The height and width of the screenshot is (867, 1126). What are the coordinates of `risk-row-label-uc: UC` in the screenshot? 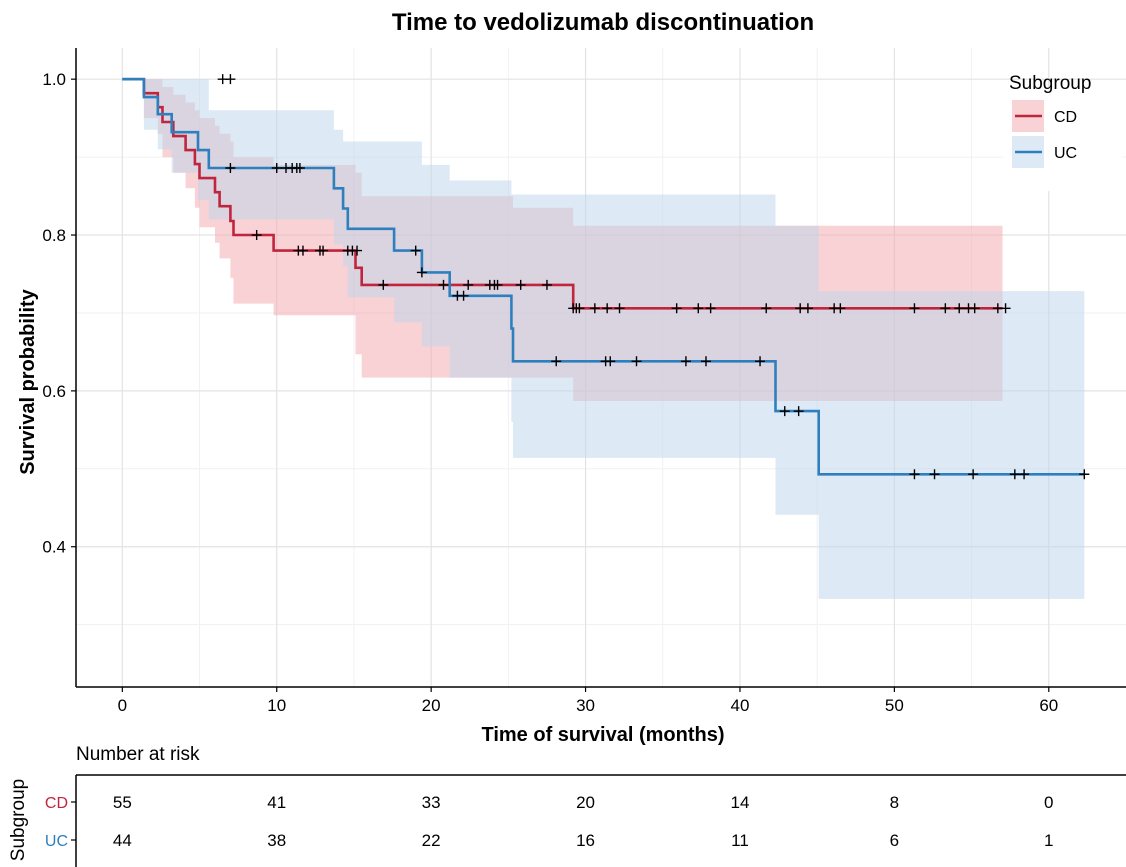 It's located at (56, 841).